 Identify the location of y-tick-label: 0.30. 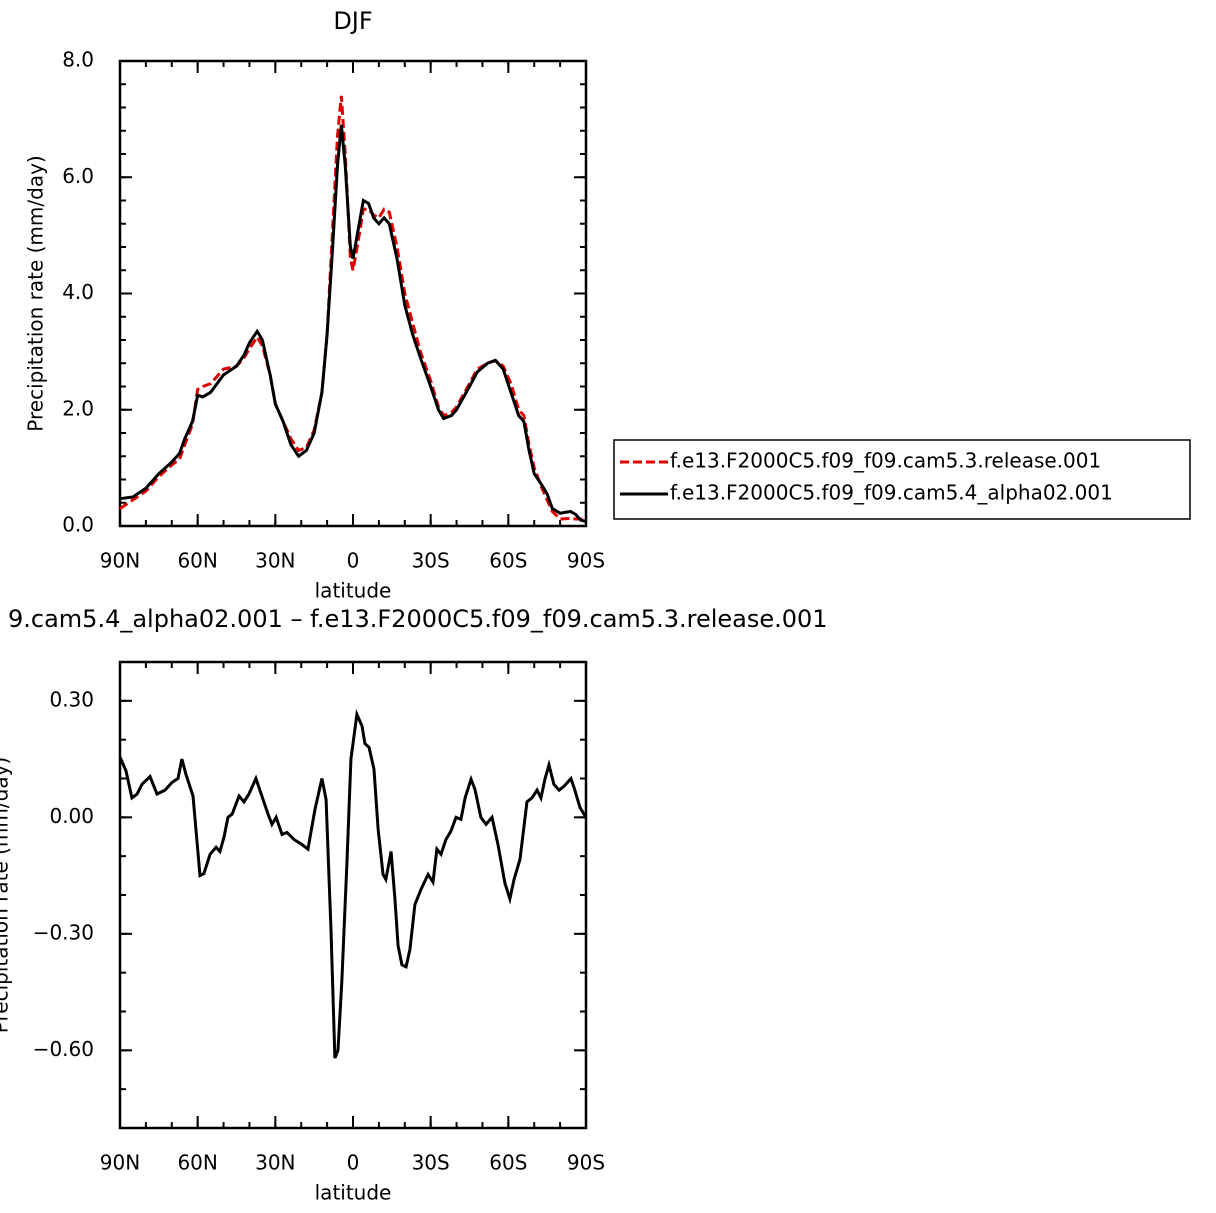
(71, 699).